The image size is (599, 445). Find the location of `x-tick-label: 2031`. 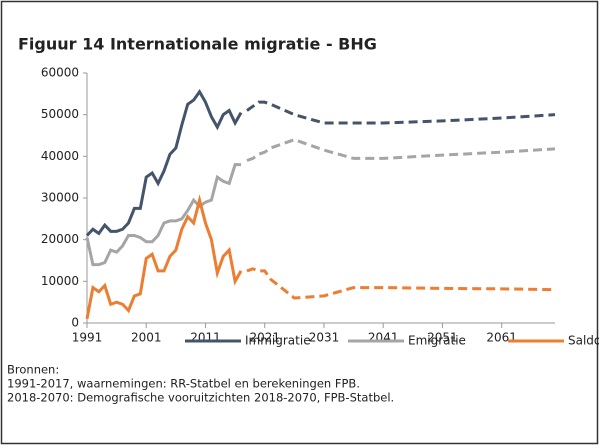

x-tick-label: 2031 is located at coordinates (324, 338).